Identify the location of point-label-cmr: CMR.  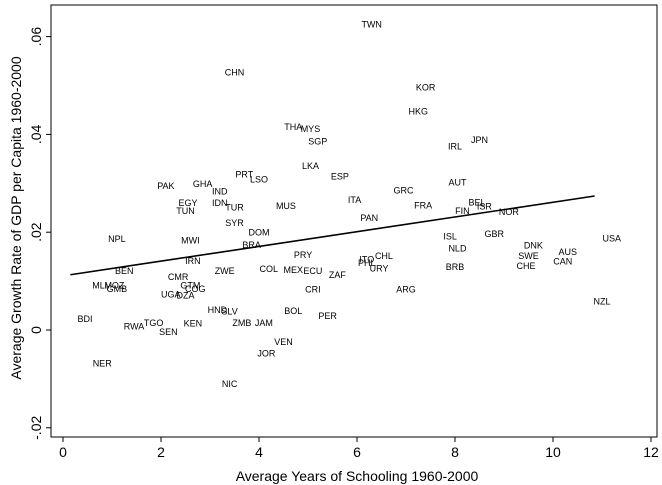
(178, 277).